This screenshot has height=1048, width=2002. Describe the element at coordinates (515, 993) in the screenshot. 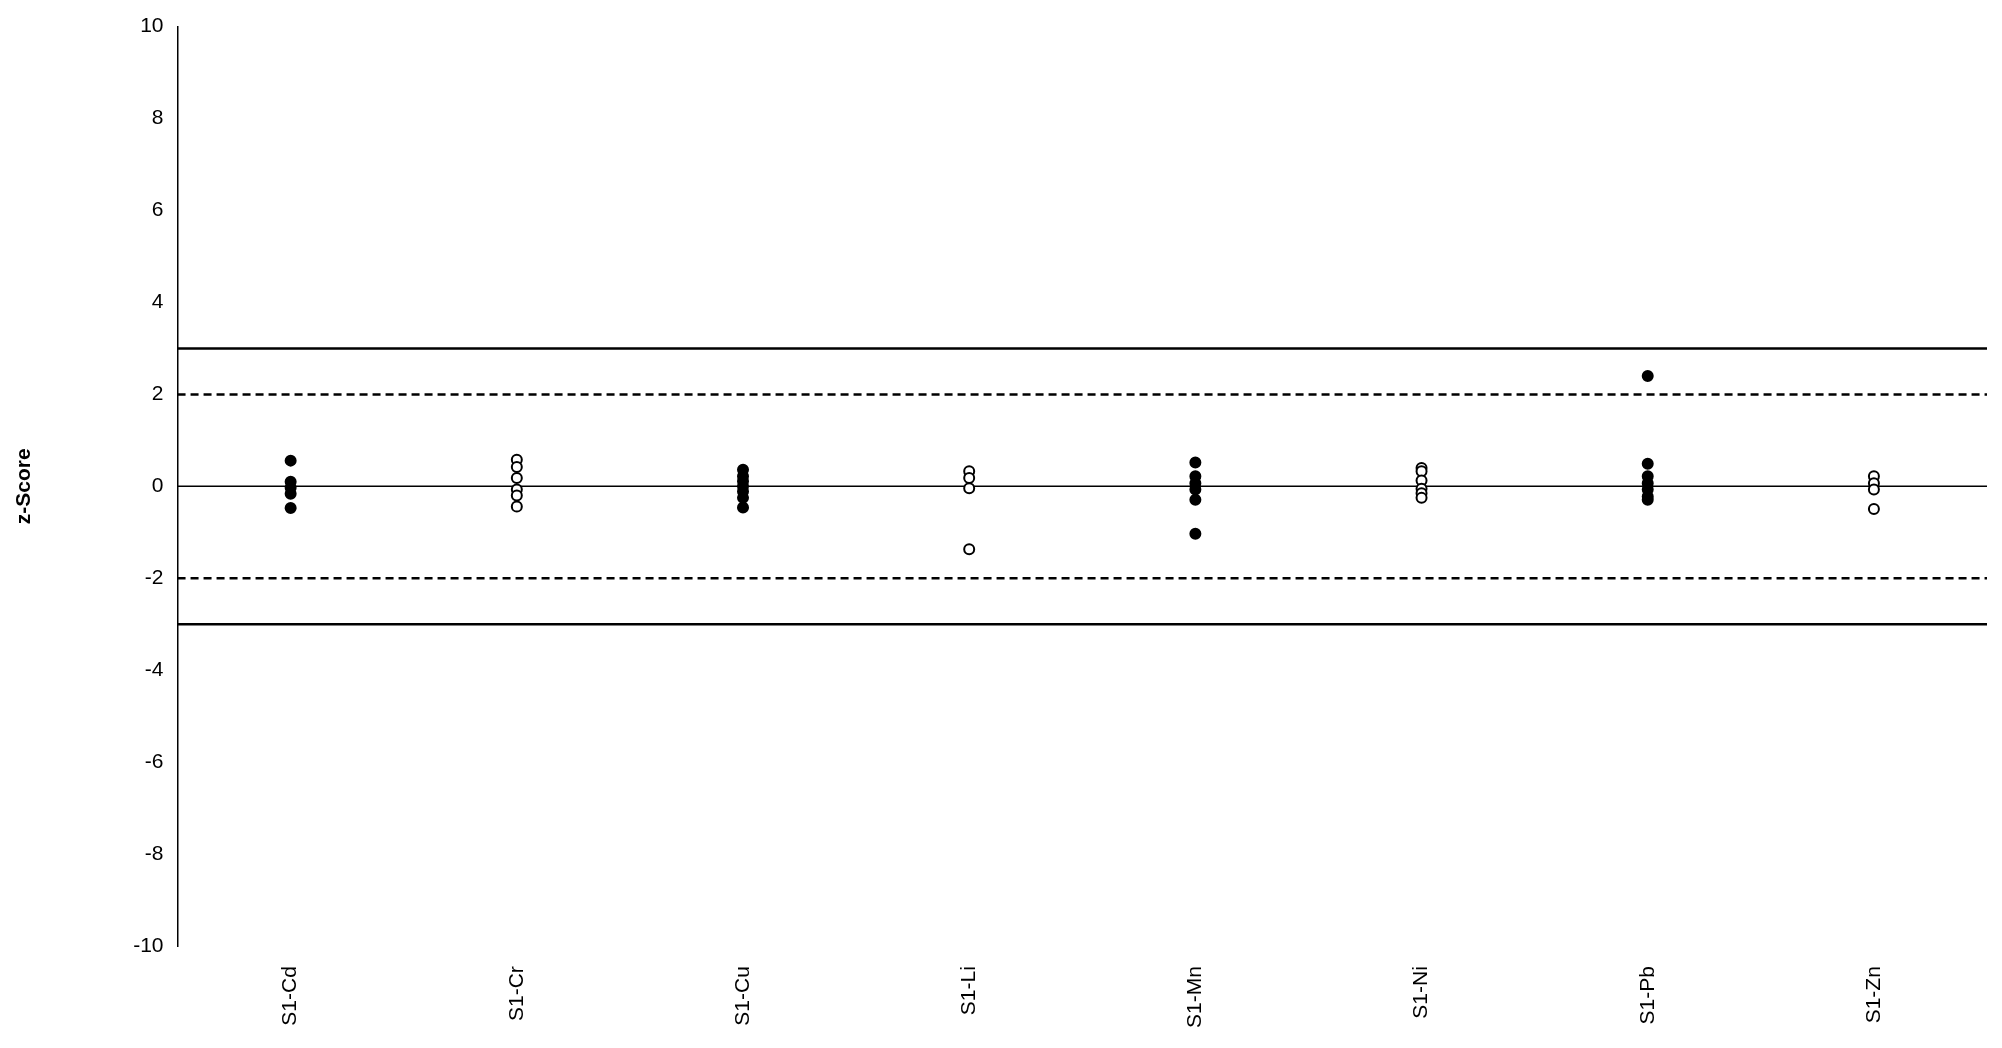

I see `x-tick-label: S1-Cr` at that location.